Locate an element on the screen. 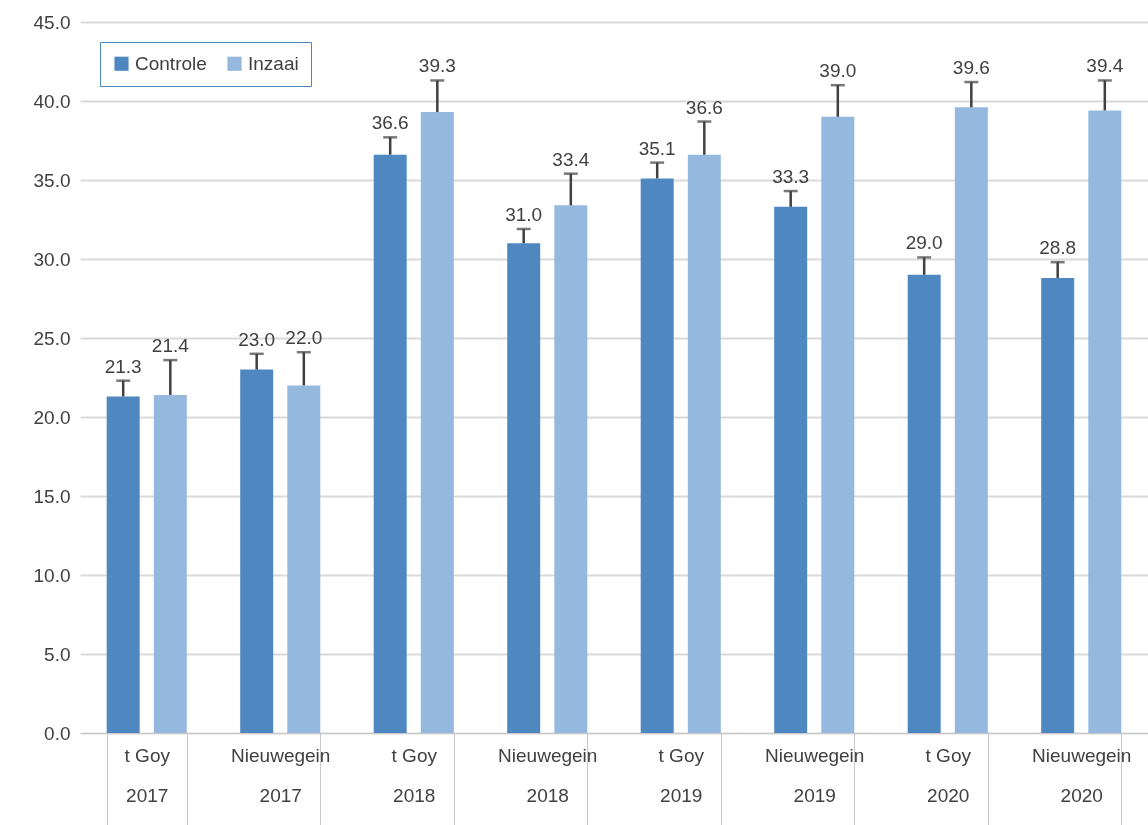 The width and height of the screenshot is (1148, 825). legend-label: Inzaai is located at coordinates (273, 63).